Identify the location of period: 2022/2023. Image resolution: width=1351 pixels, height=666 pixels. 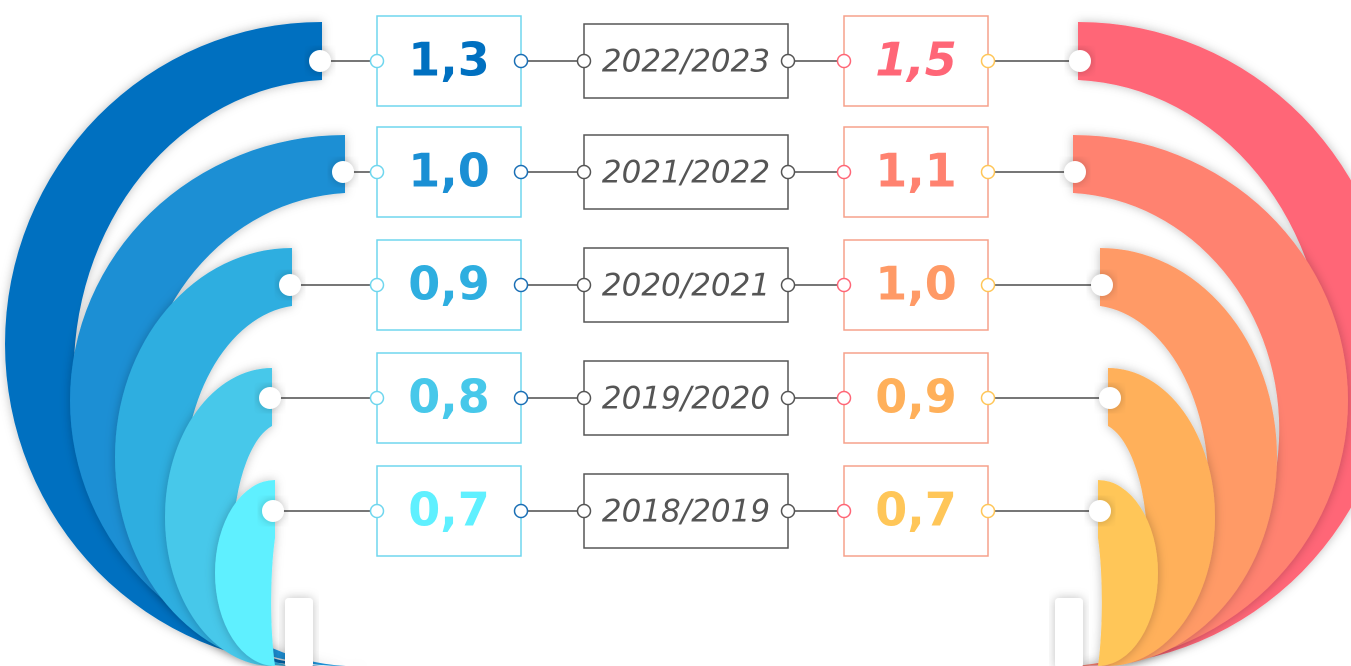
(686, 62).